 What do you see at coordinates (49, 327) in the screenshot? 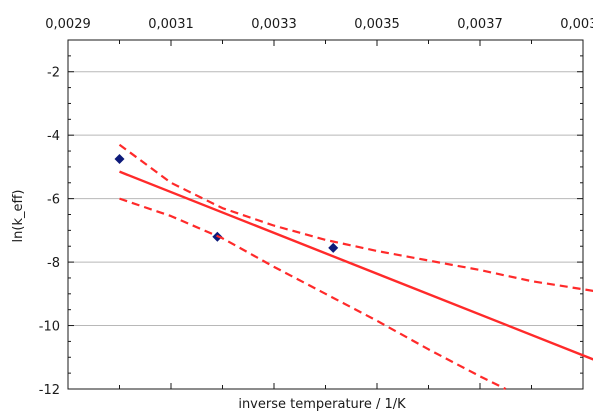
I see `y-tick-label: -10` at bounding box center [49, 327].